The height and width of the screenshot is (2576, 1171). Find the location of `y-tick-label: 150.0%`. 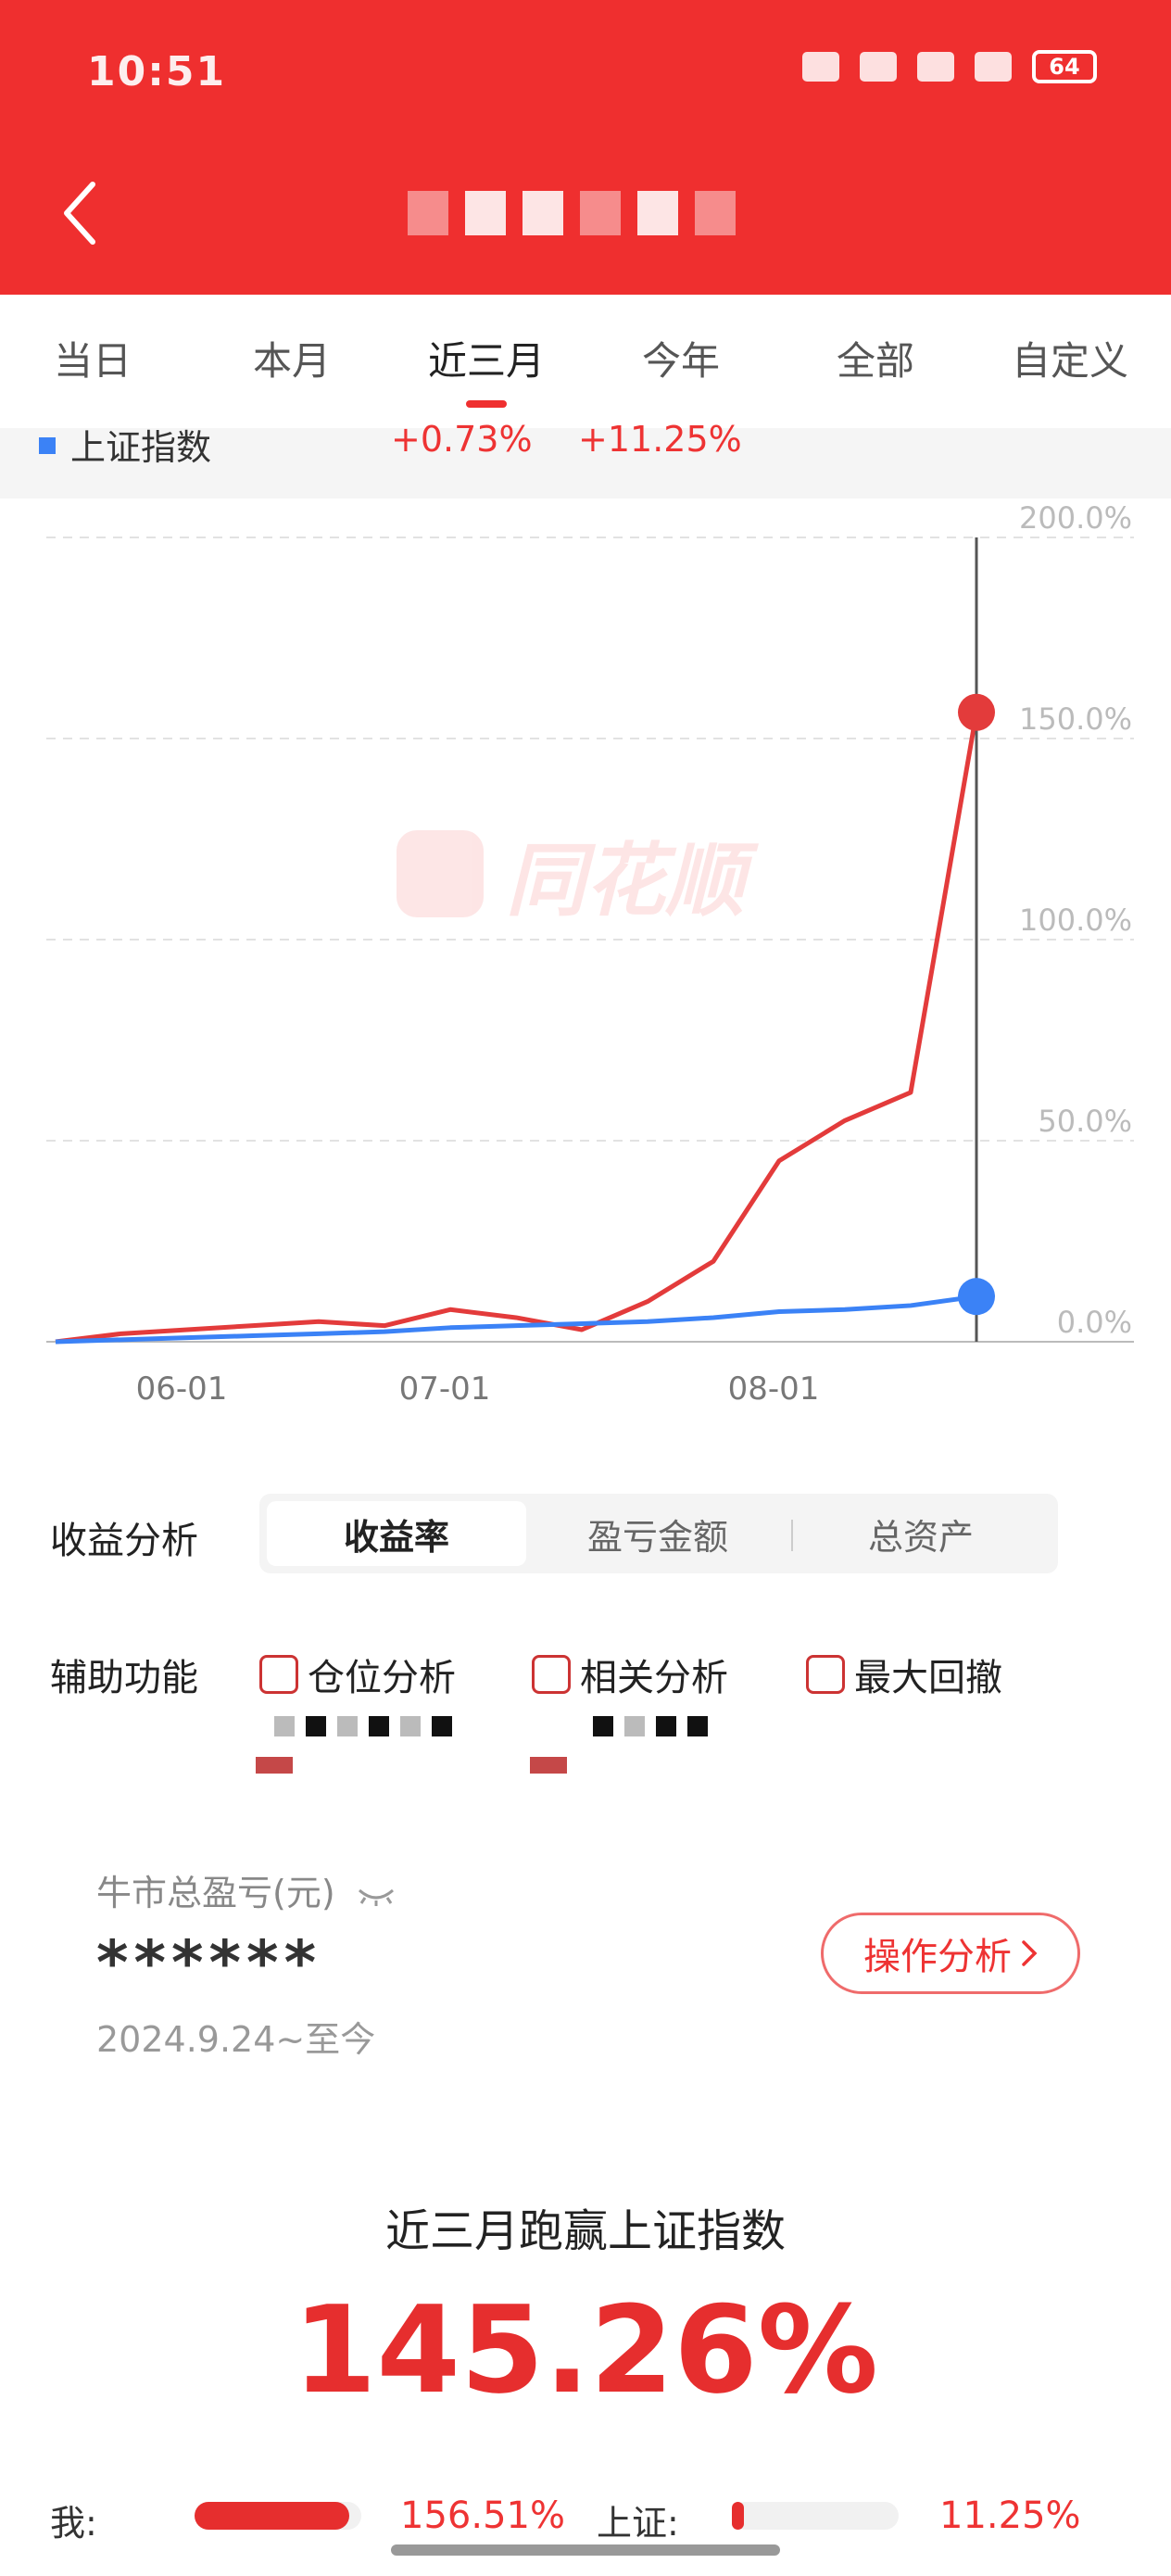

y-tick-label: 150.0% is located at coordinates (1076, 719).